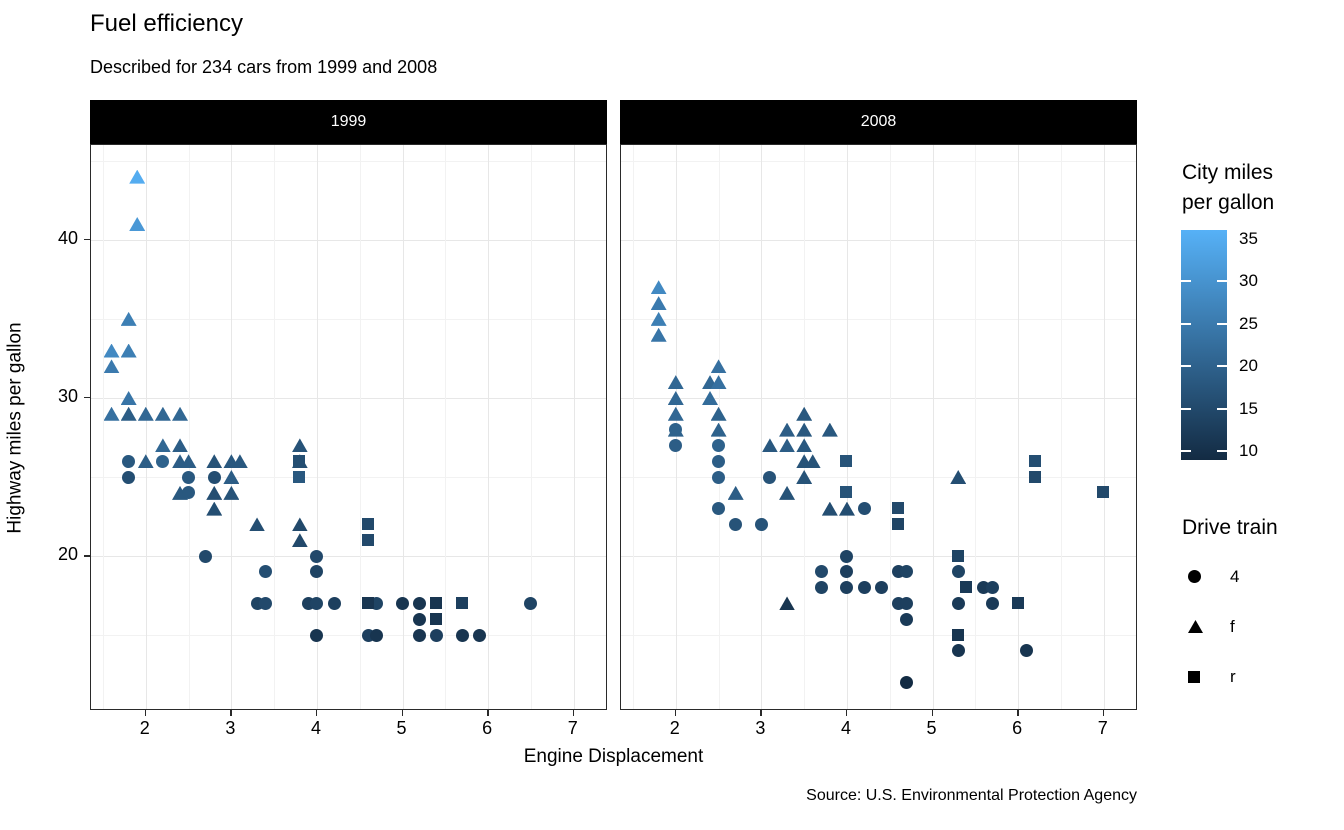  Describe the element at coordinates (87, 397) in the screenshot. I see `y-axis-tick` at that location.